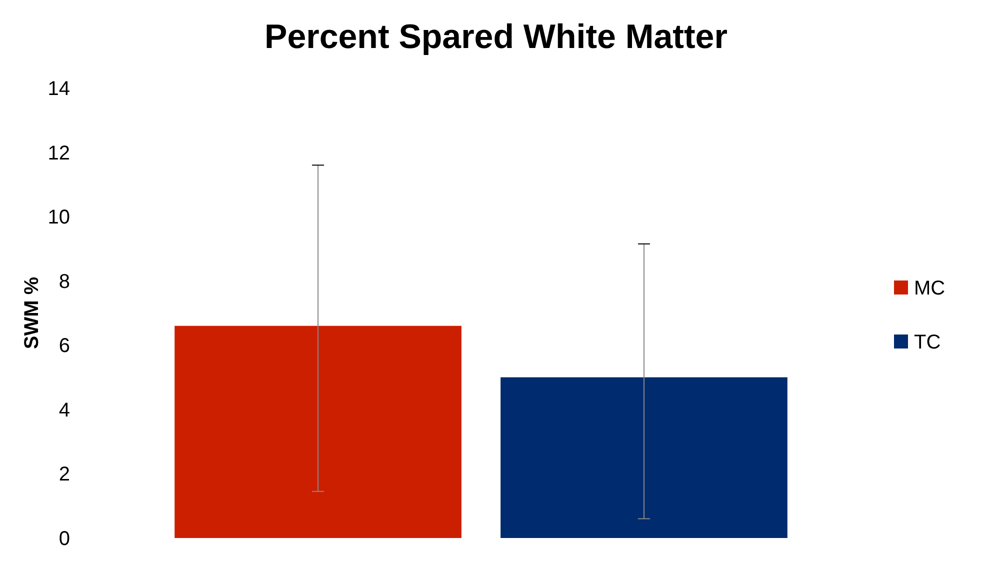 The image size is (992, 561). Describe the element at coordinates (64, 346) in the screenshot. I see `y-tick-label: 6` at that location.